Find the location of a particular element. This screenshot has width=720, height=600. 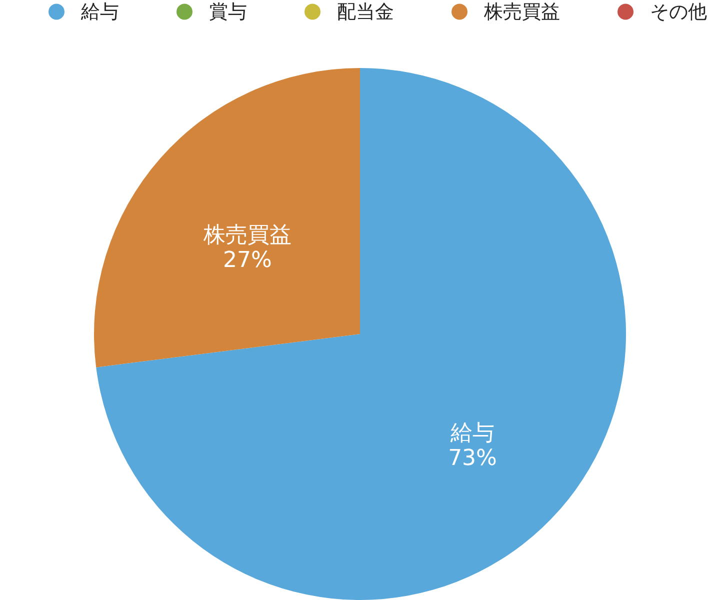

data-label: 27% is located at coordinates (247, 260).